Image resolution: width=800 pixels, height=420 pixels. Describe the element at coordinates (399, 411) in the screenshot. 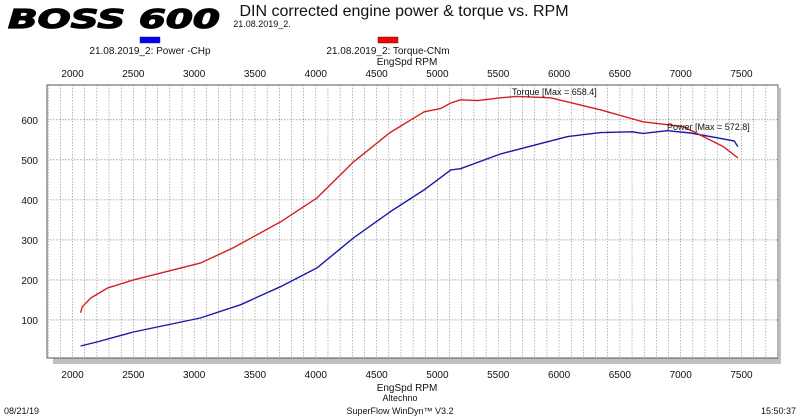

I see `footer-software: SuperFlow WinDyn™ V3.2` at that location.